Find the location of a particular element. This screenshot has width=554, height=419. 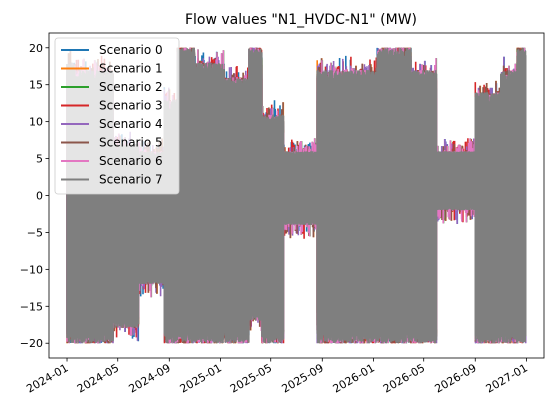

y-tick-label-4: 0 is located at coordinates (39, 196).